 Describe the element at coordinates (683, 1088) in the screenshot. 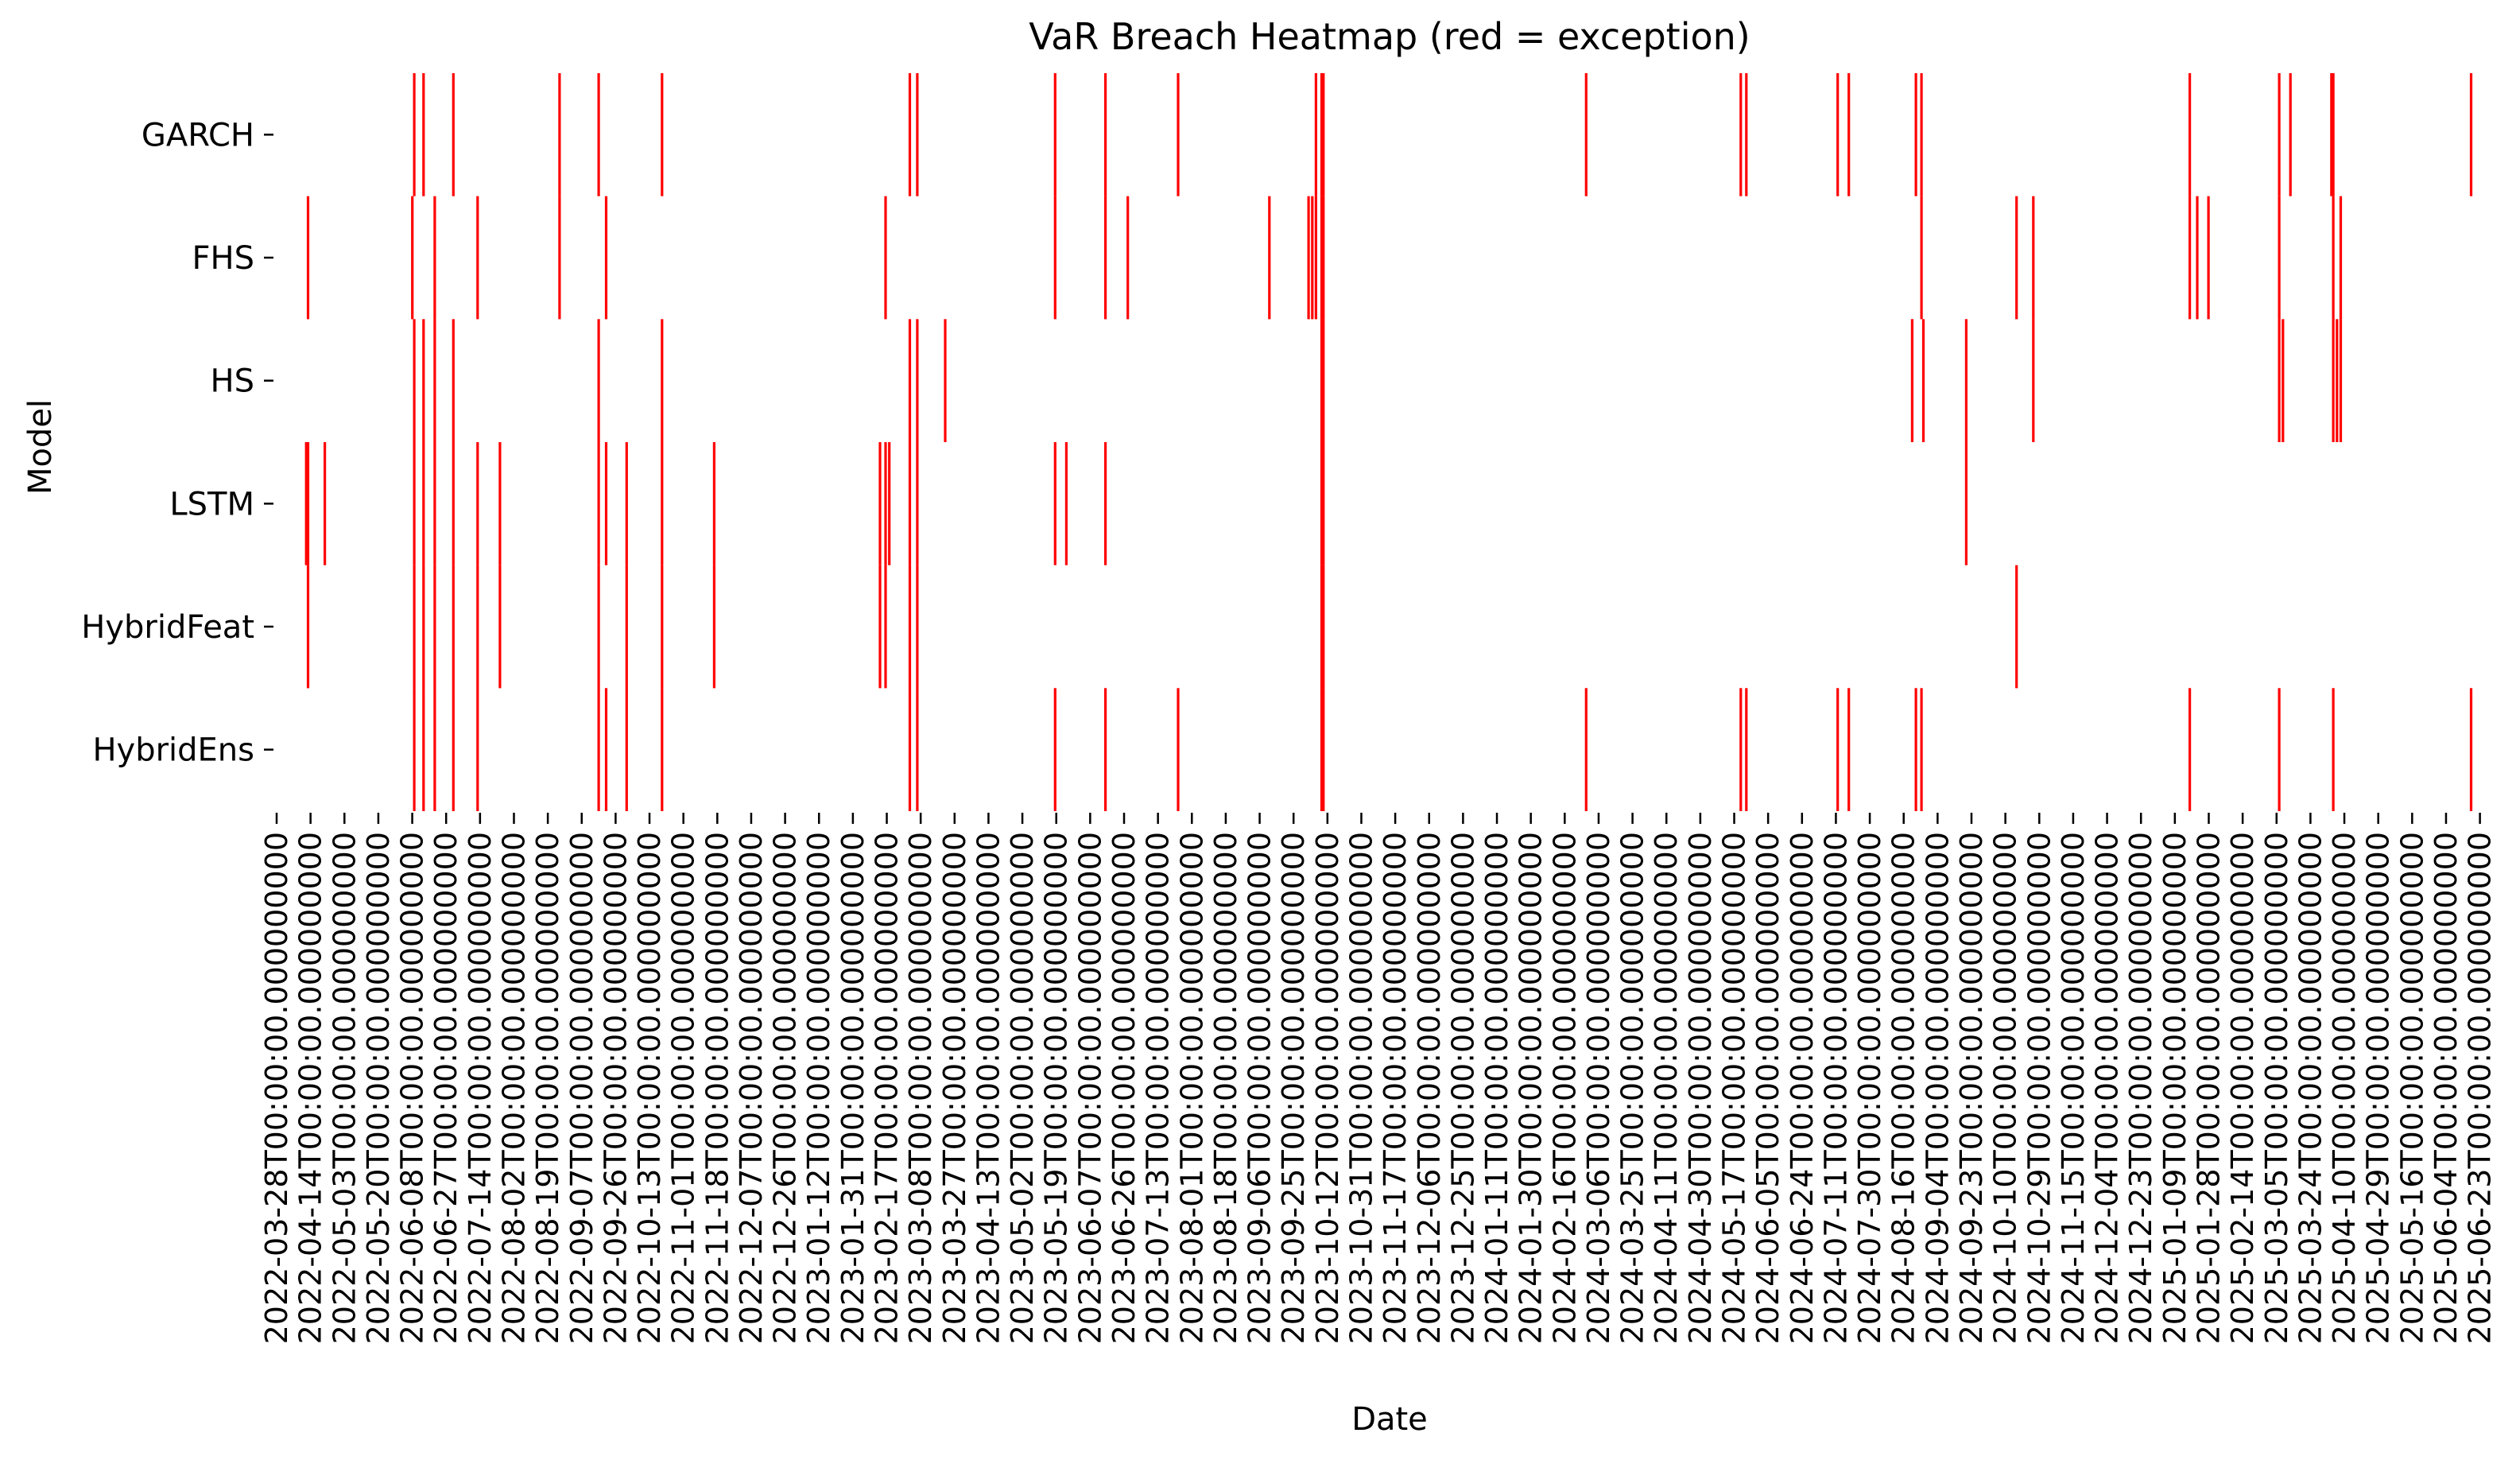

I see `x-tick-label: 2022-11-01T00:00:00.000000000` at that location.